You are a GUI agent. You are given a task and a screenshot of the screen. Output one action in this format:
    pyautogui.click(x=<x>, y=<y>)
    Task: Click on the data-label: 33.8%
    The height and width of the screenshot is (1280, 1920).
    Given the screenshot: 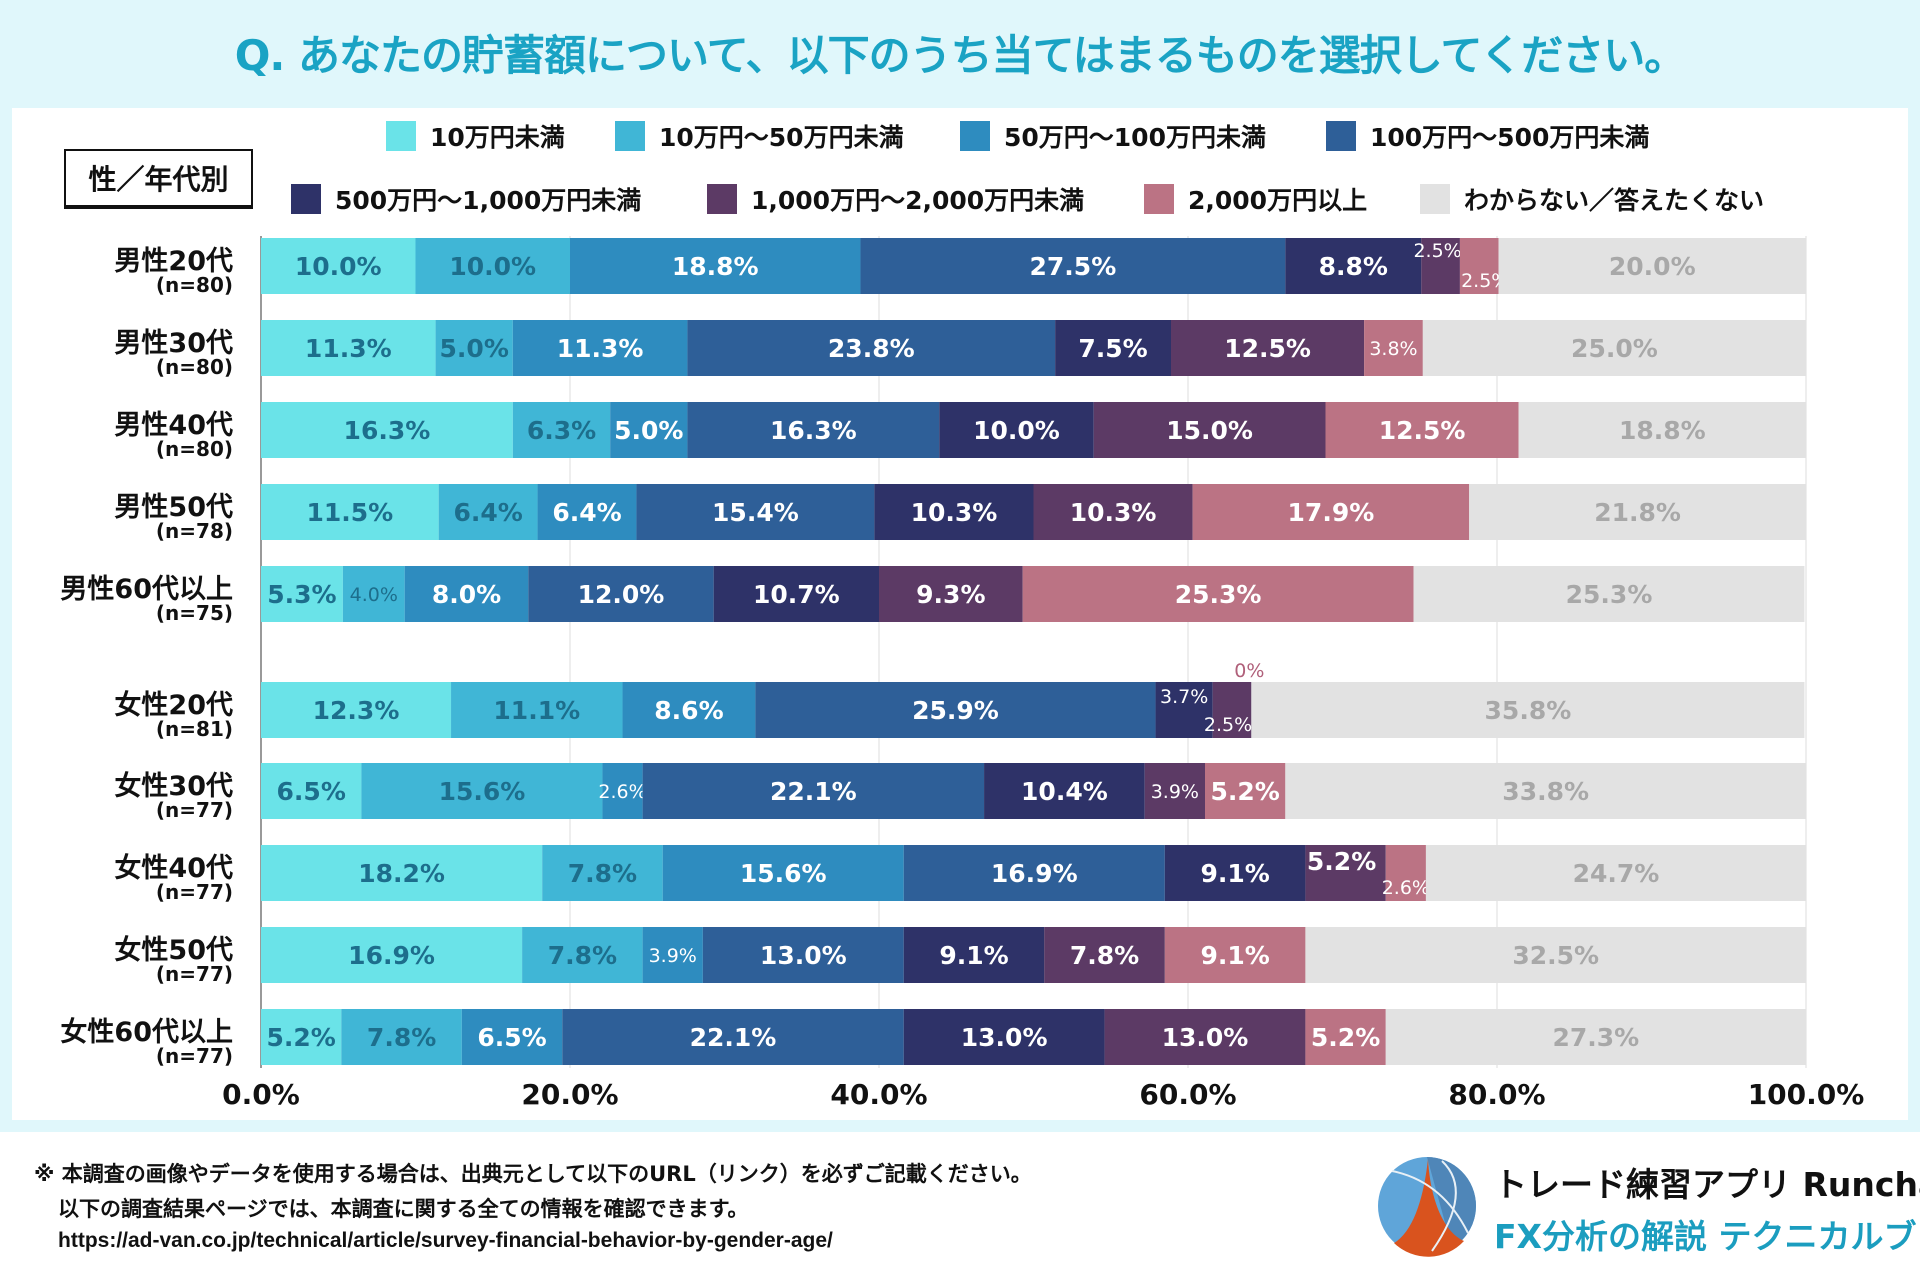 What is the action you would take?
    pyautogui.click(x=1545, y=791)
    